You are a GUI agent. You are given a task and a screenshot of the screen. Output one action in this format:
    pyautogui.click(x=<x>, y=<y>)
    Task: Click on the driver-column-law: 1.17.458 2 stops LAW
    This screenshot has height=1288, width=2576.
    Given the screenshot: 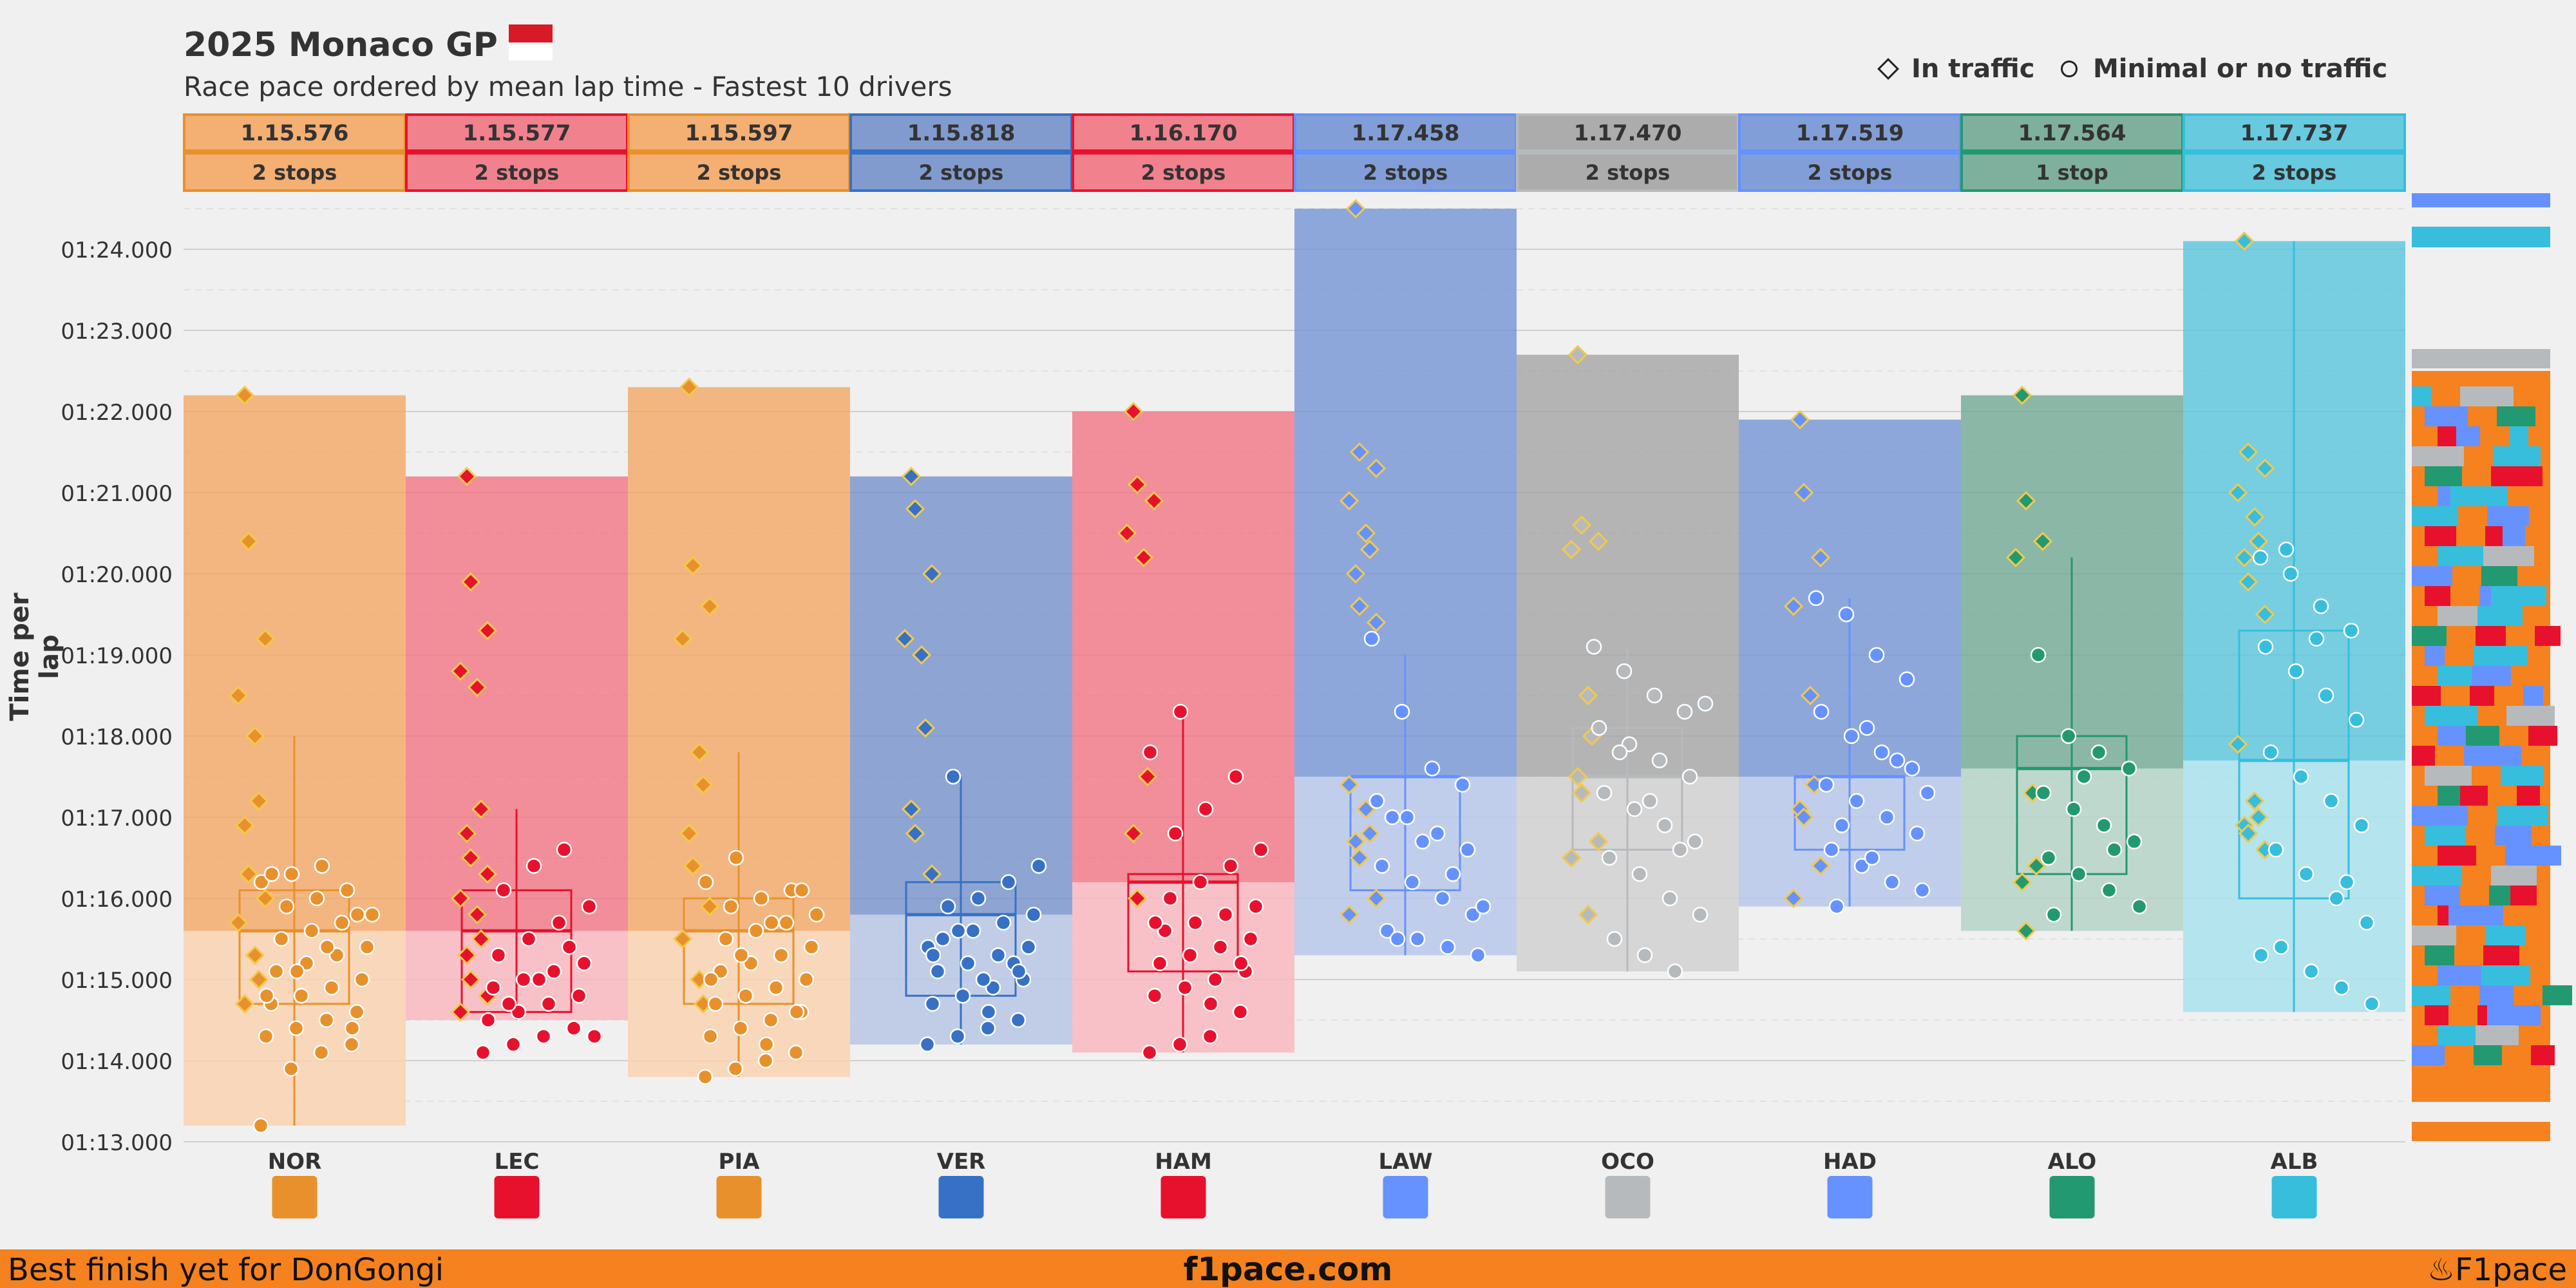 What is the action you would take?
    pyautogui.click(x=1405, y=665)
    